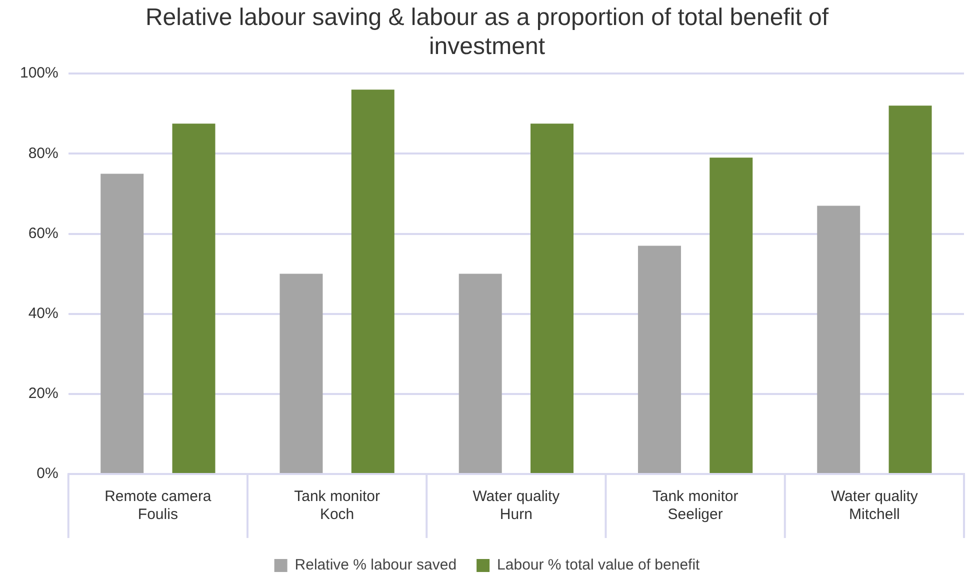 The width and height of the screenshot is (972, 587). What do you see at coordinates (487, 32) in the screenshot?
I see `chart-title: Relative labour saving & labour as a proportion of total benefit of investment` at bounding box center [487, 32].